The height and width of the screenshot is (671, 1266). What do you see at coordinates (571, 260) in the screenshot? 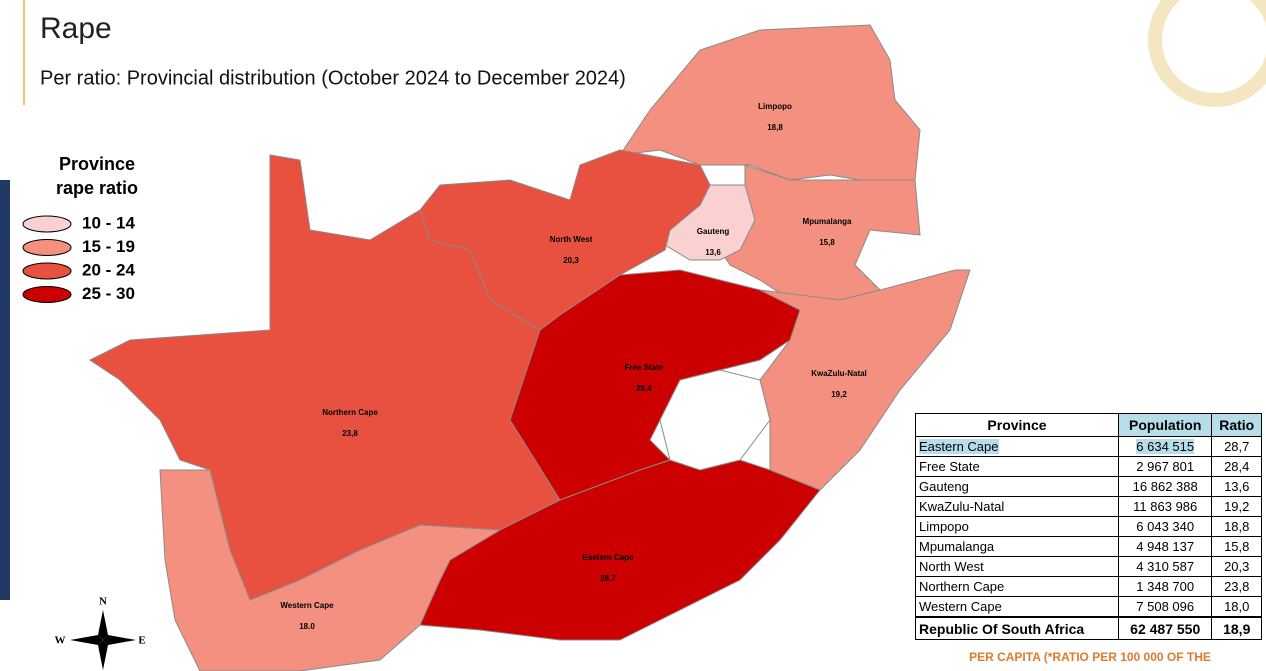
I see `province-value: 20,3` at bounding box center [571, 260].